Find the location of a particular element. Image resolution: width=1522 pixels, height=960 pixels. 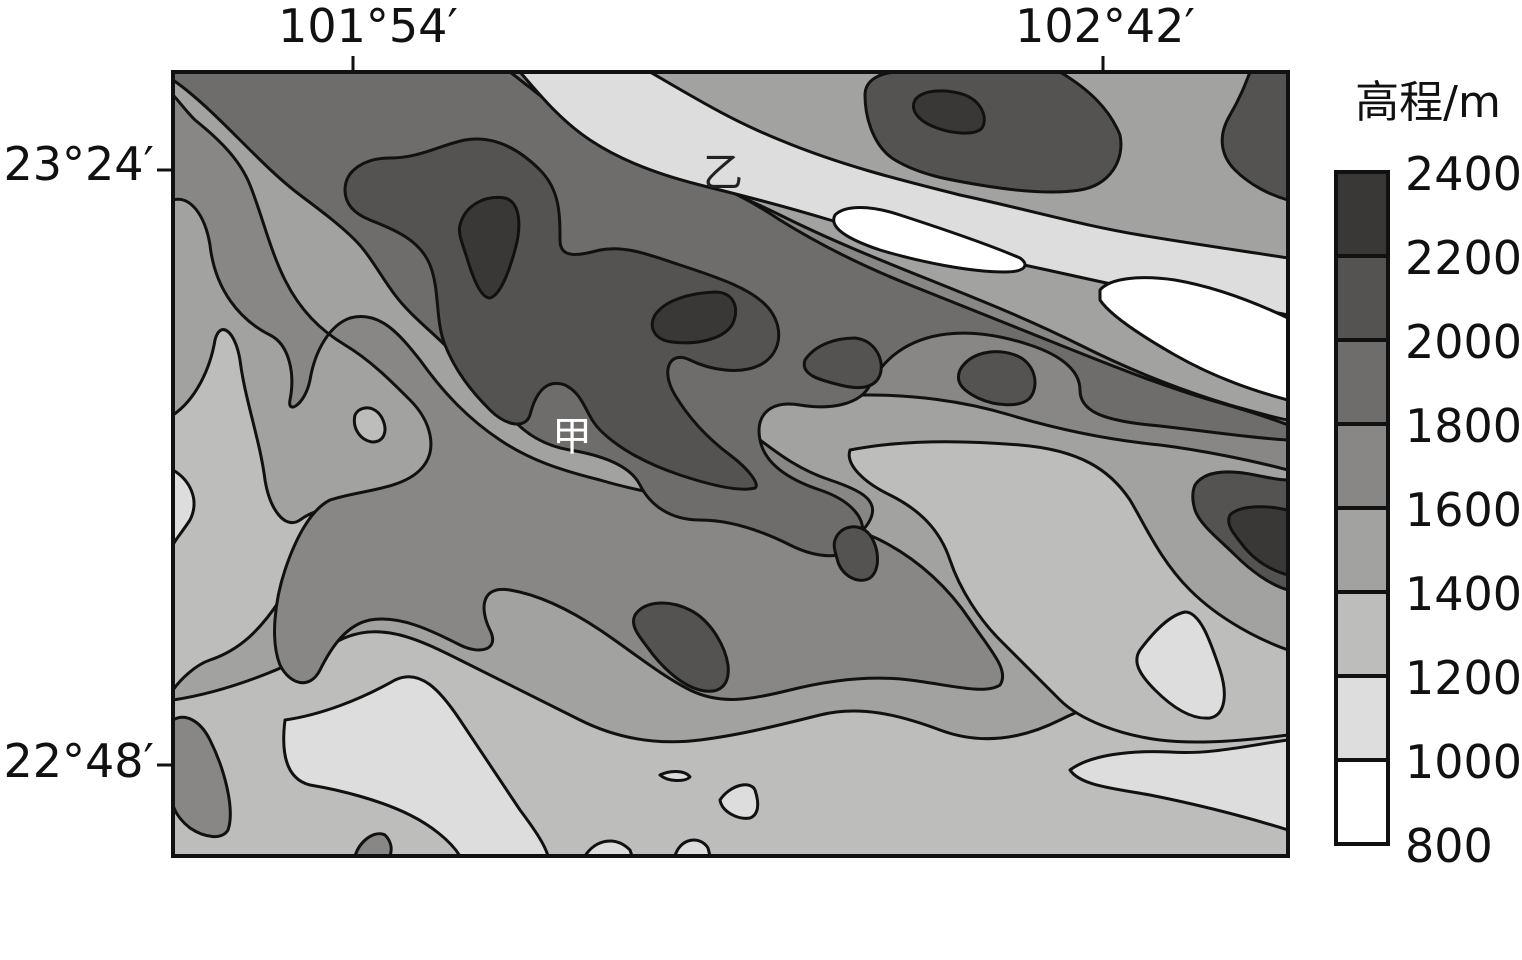

legend-value-800: 800 is located at coordinates (1449, 846).